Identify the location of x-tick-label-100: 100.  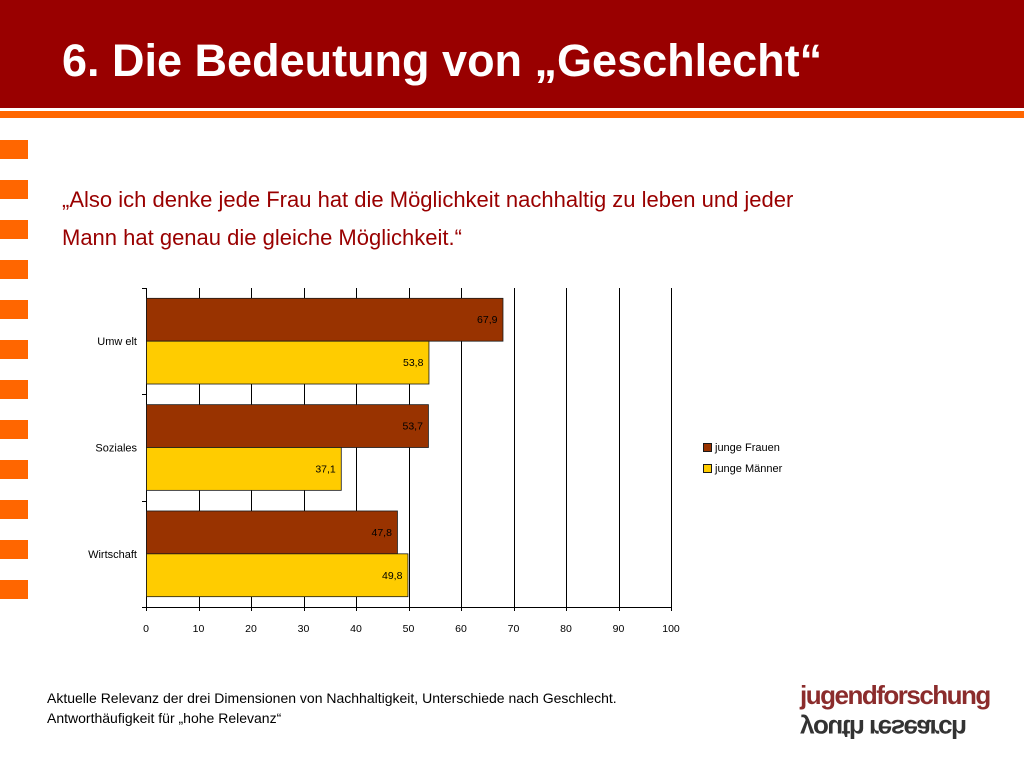
(671, 629).